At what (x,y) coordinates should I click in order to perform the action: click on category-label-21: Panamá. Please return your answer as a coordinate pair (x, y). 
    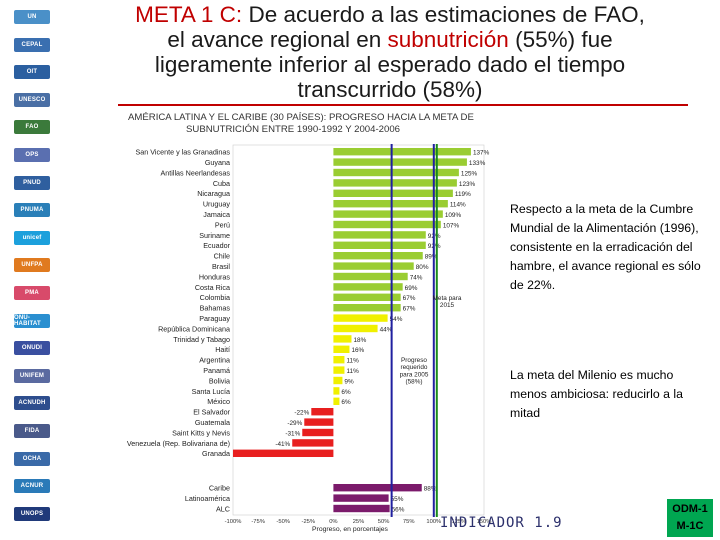
    Looking at the image, I should click on (216, 370).